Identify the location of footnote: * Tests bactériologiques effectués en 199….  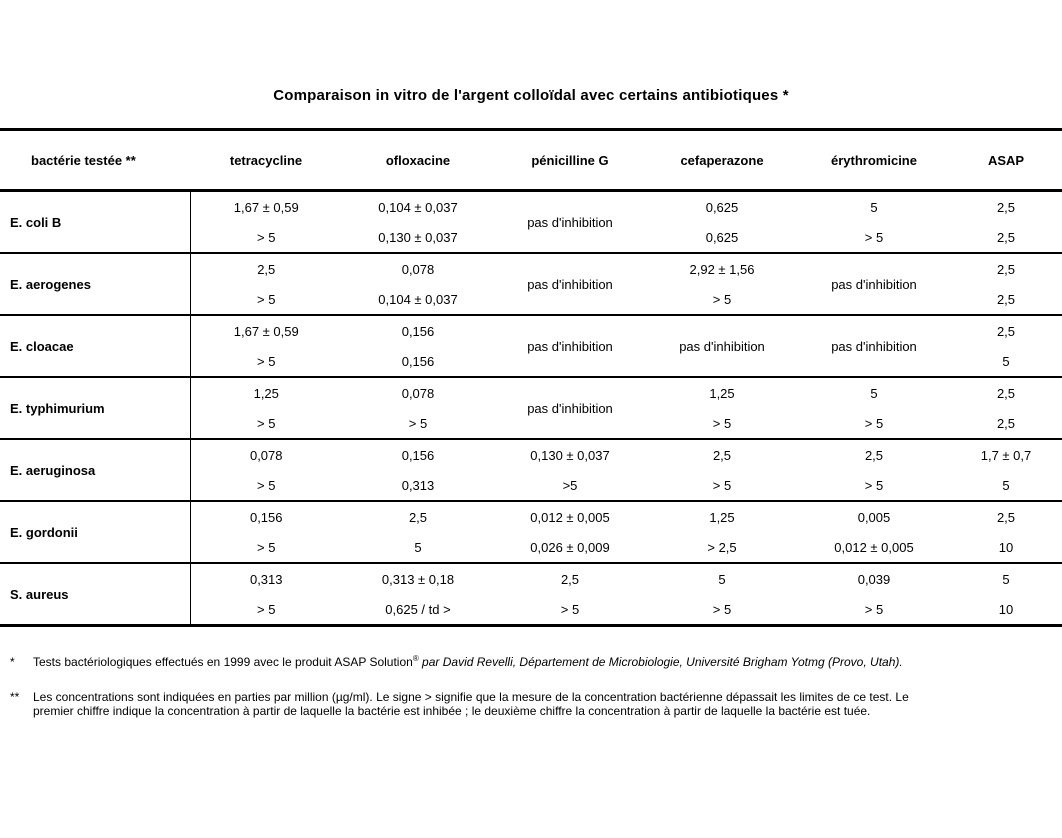
(531, 662).